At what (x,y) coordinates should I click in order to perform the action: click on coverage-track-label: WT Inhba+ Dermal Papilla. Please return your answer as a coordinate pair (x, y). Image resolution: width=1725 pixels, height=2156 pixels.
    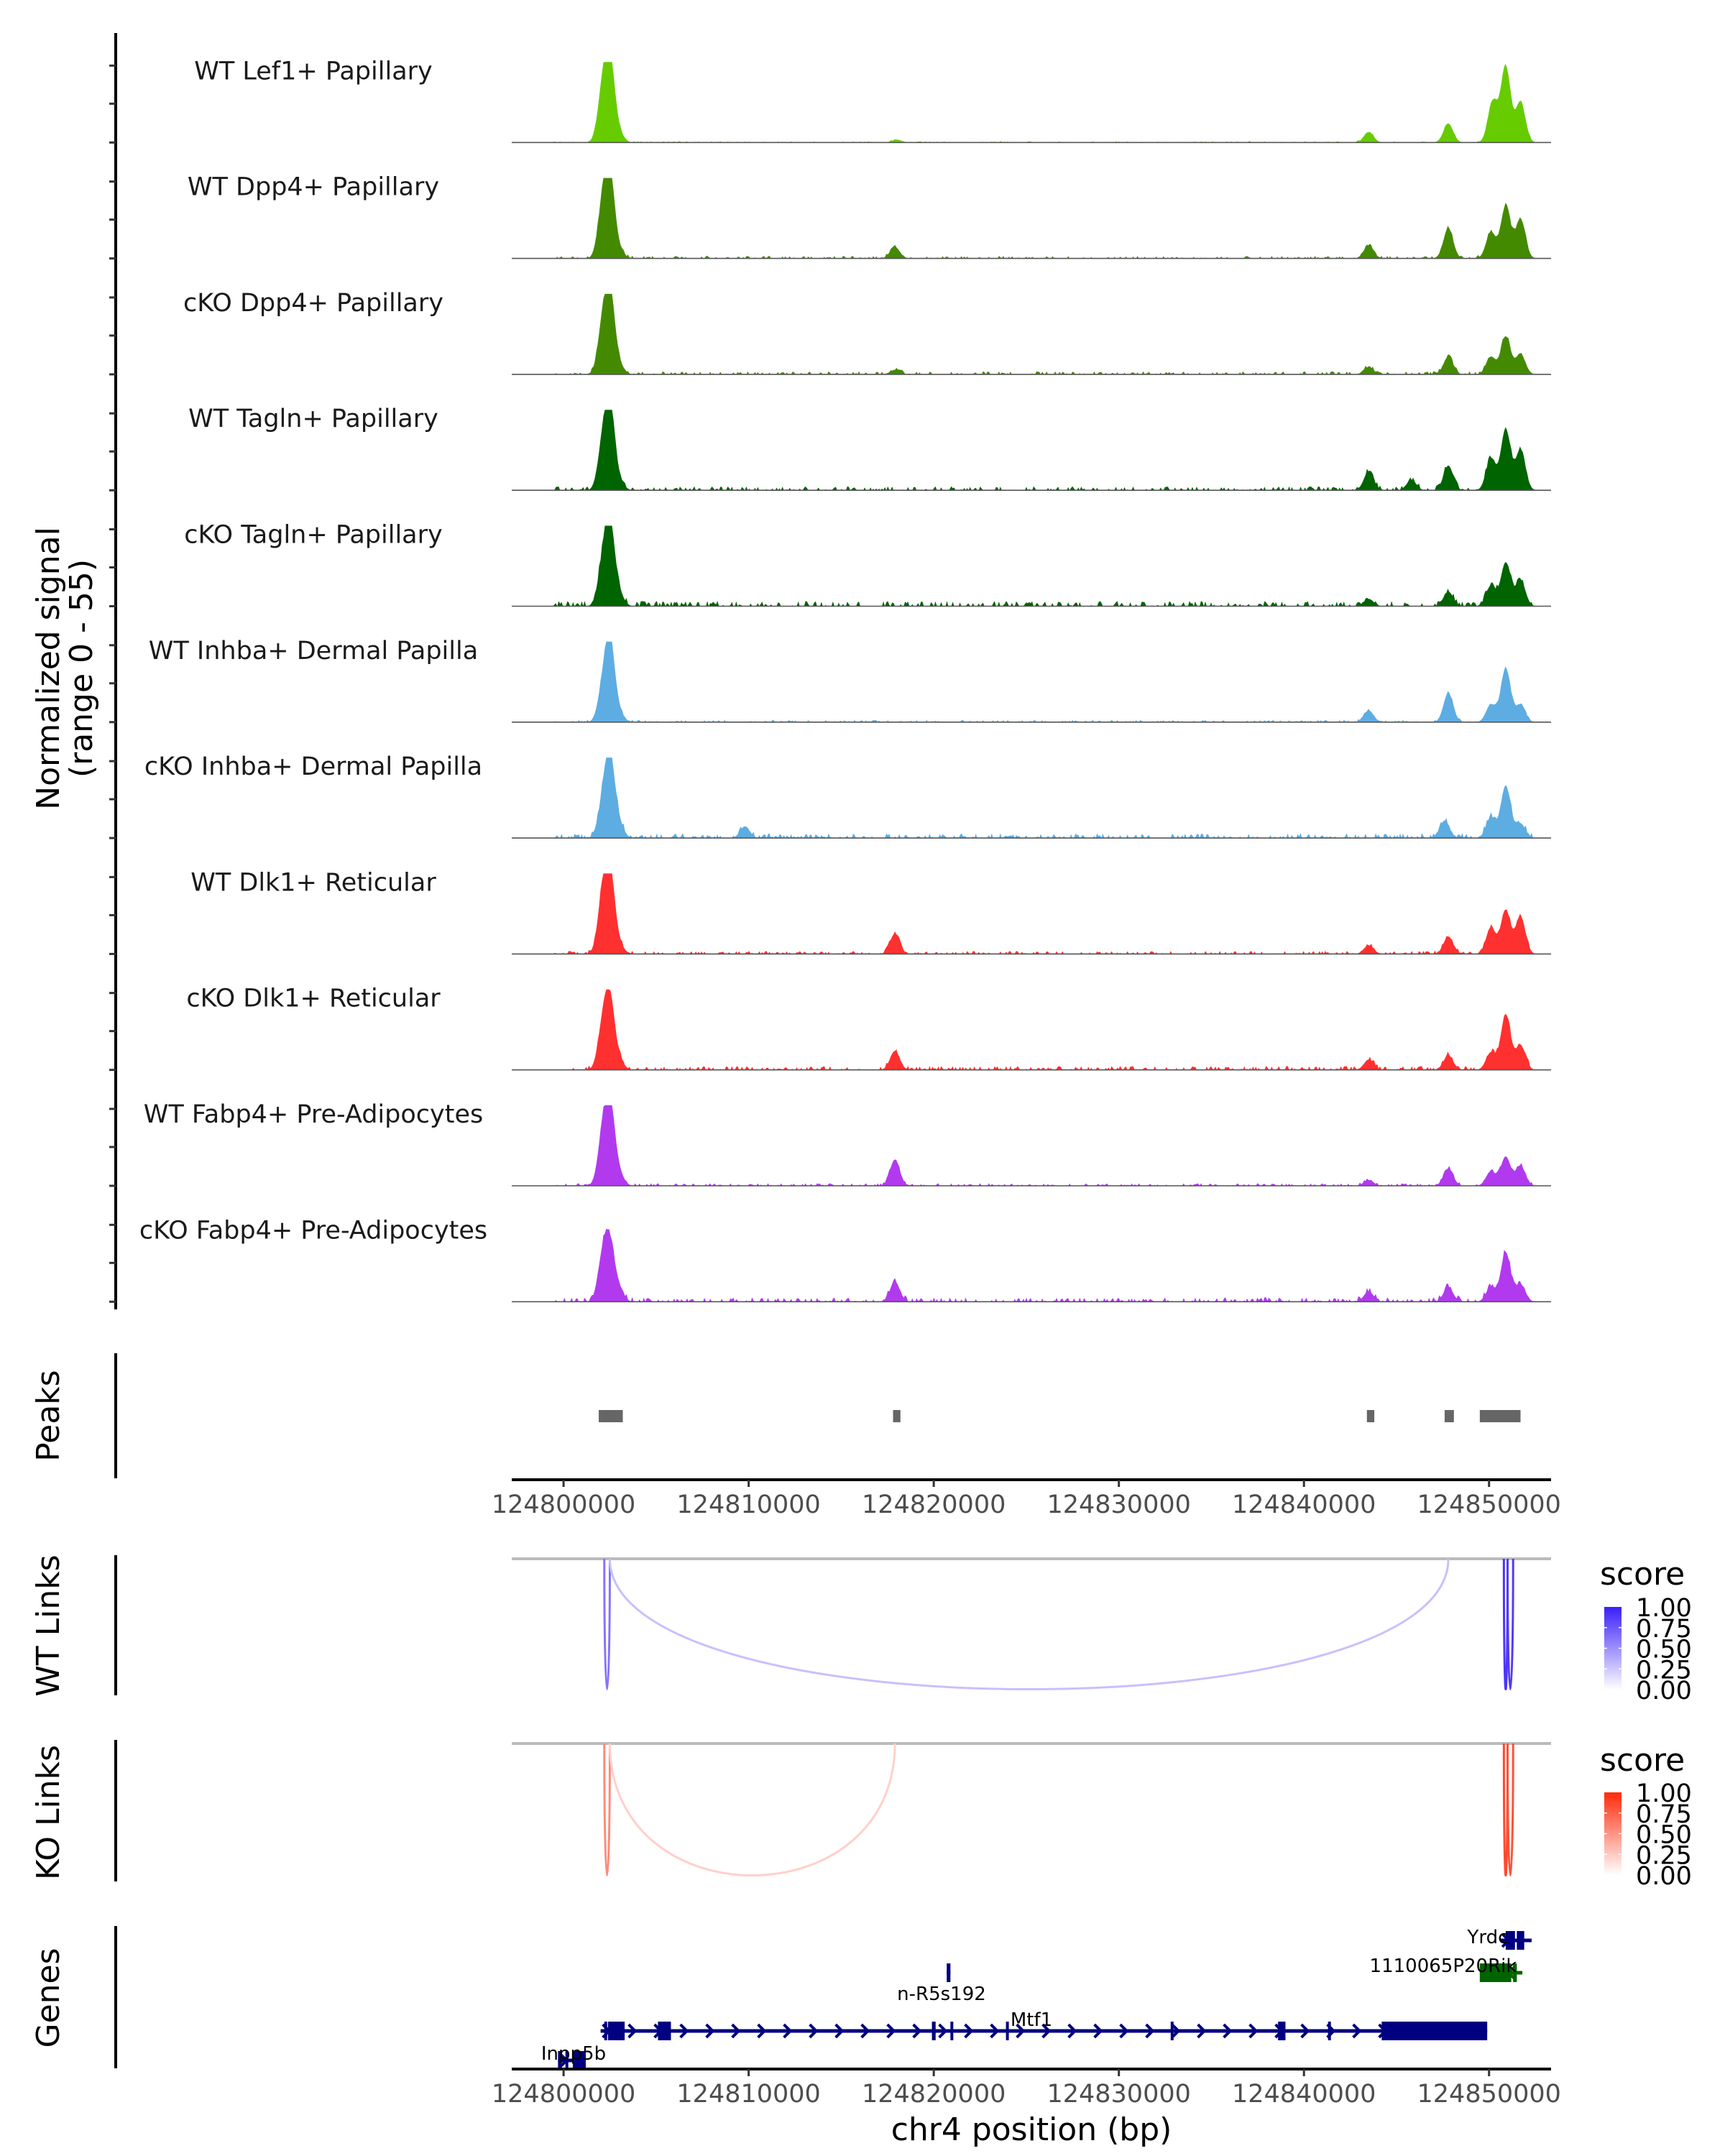
    Looking at the image, I should click on (313, 651).